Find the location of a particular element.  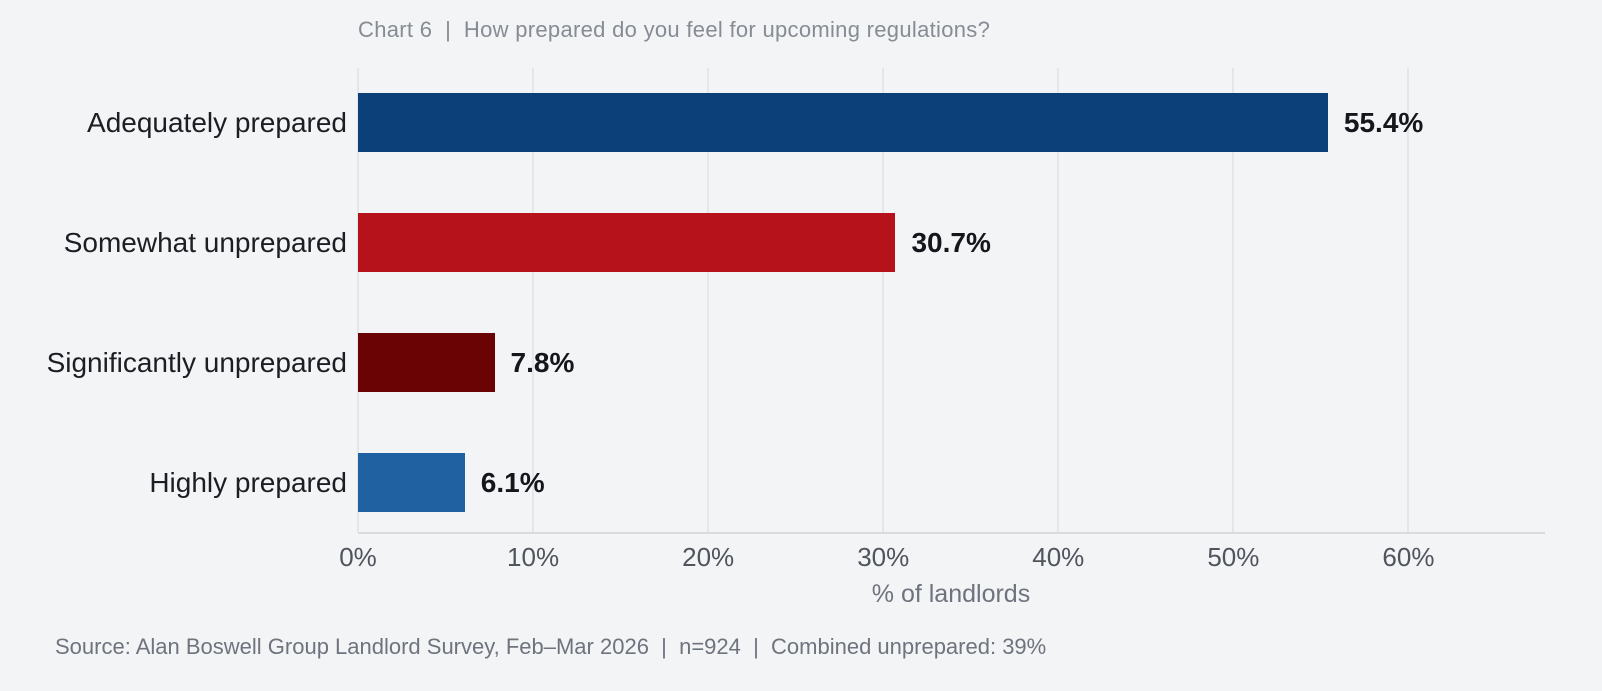

x-tick-label: 40% is located at coordinates (1058, 557).